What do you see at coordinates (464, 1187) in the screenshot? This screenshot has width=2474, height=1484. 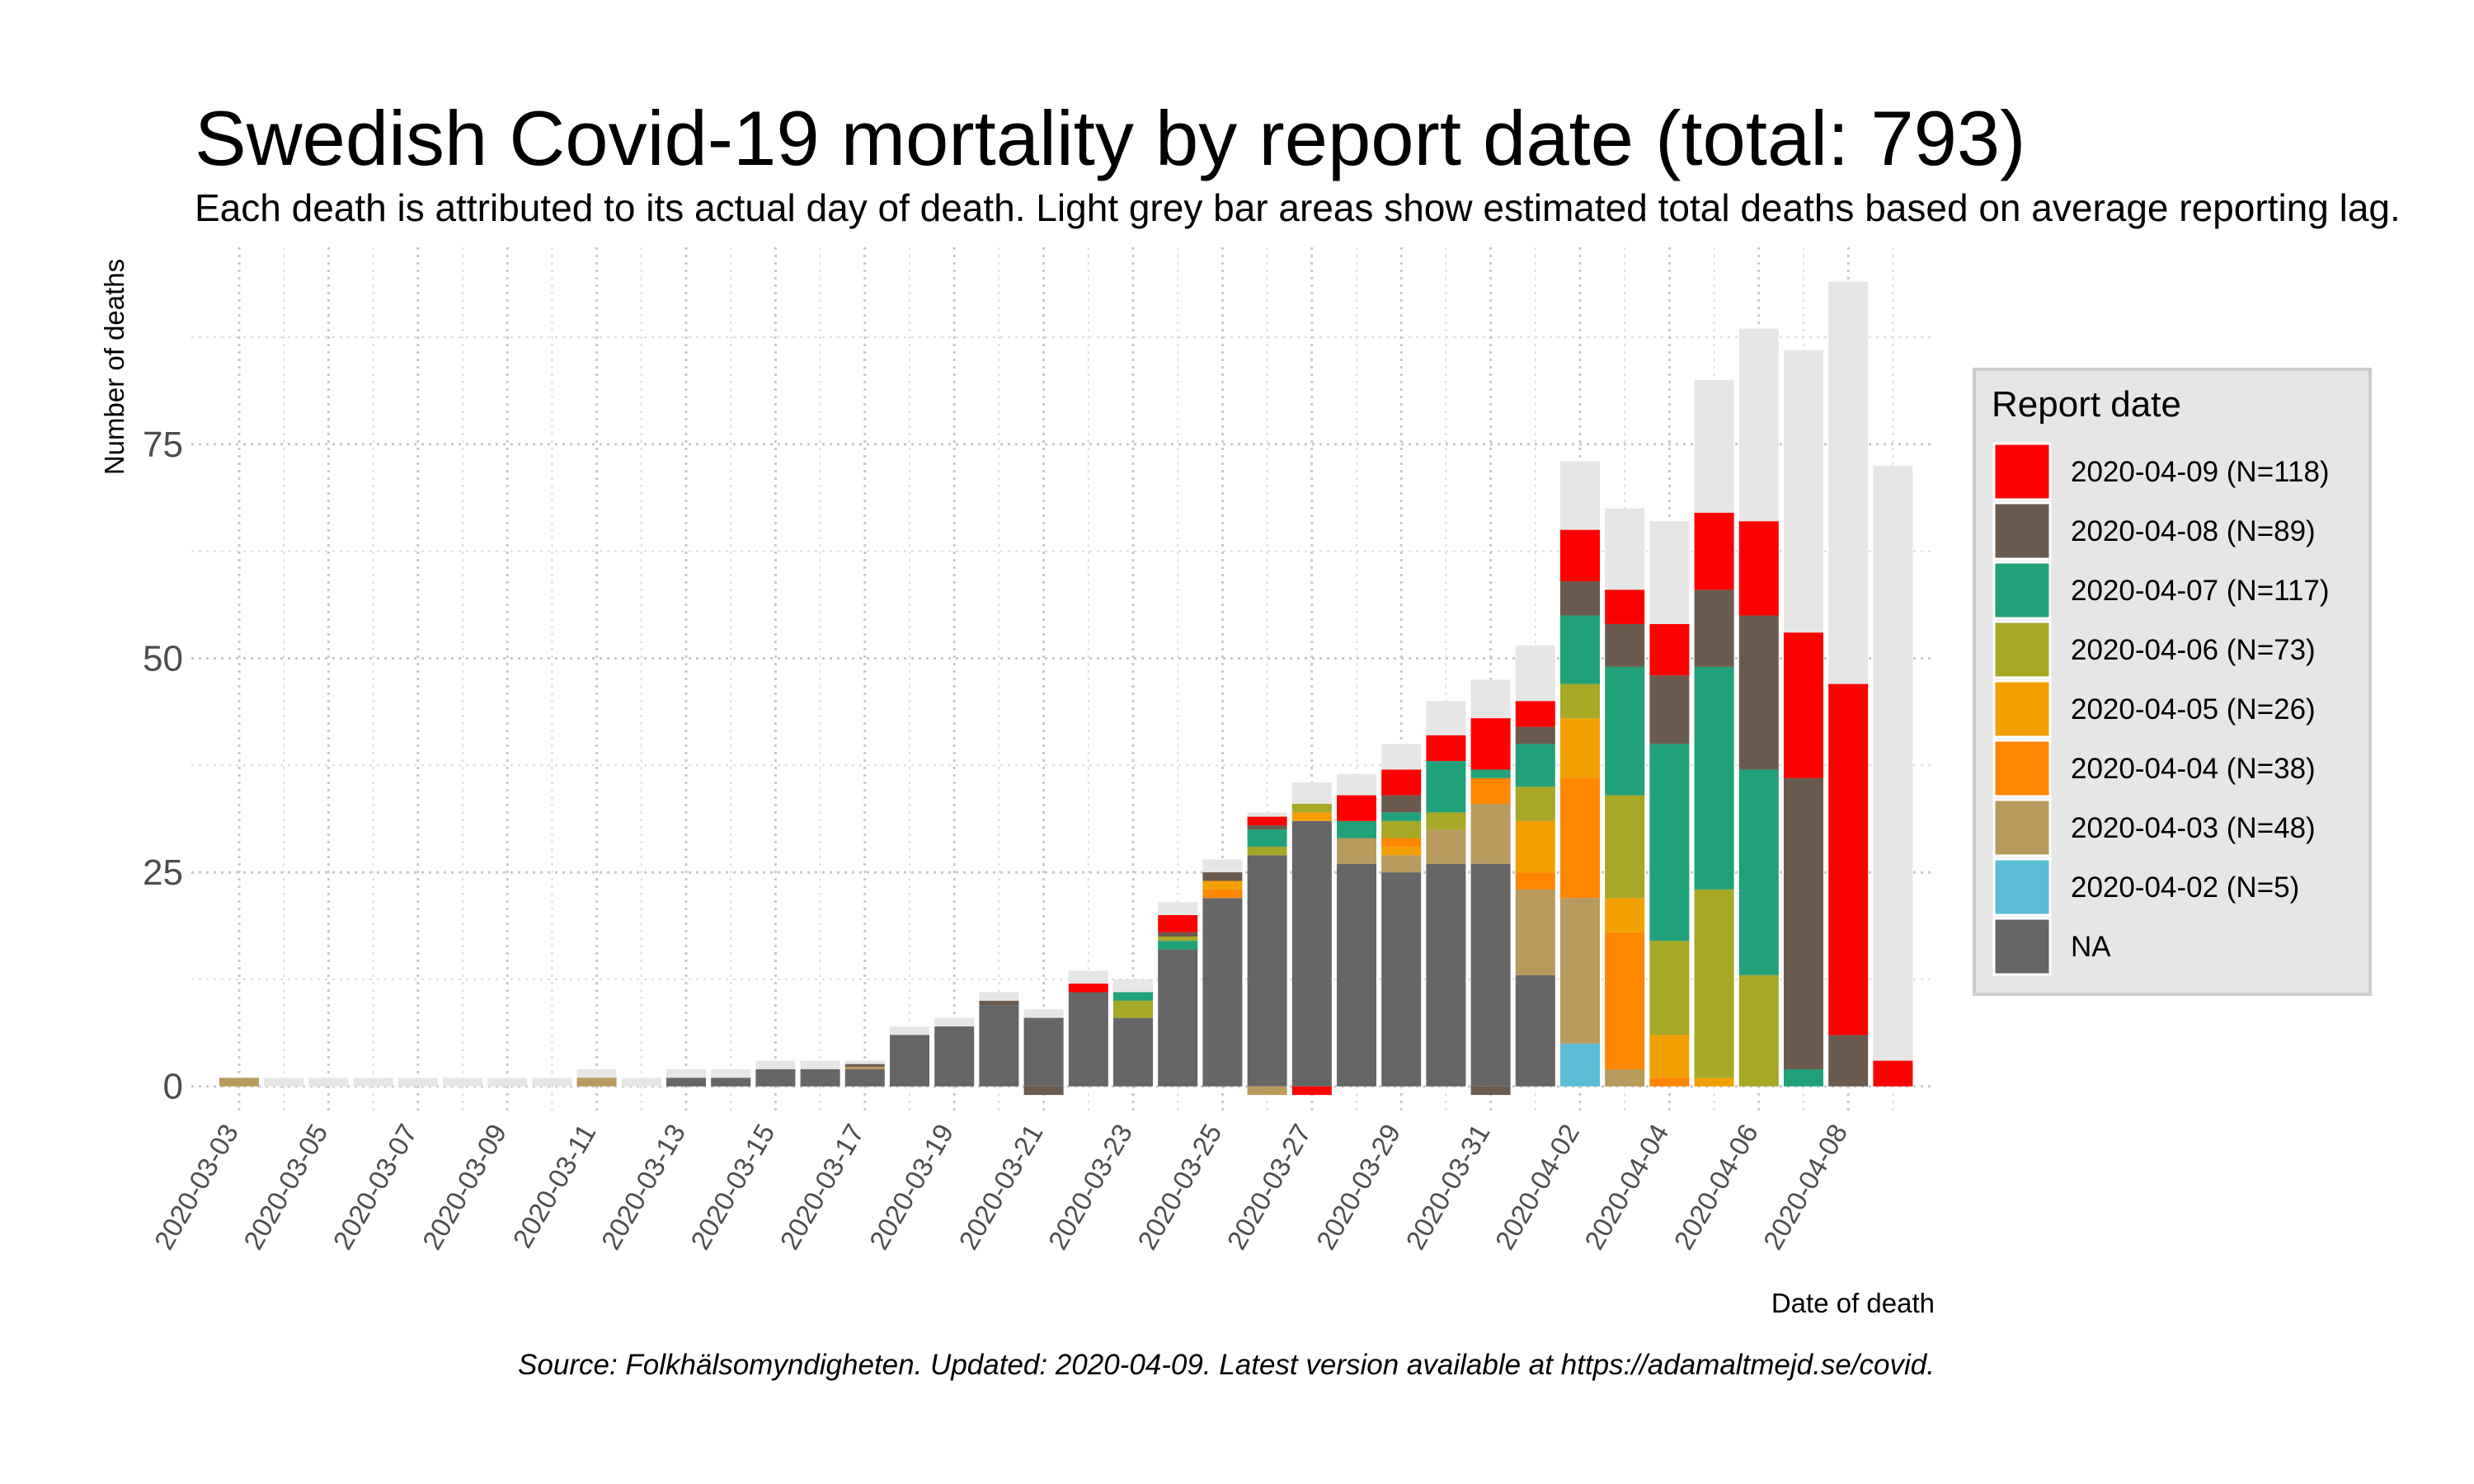 I see `x-tick-label: 2020-03-09` at bounding box center [464, 1187].